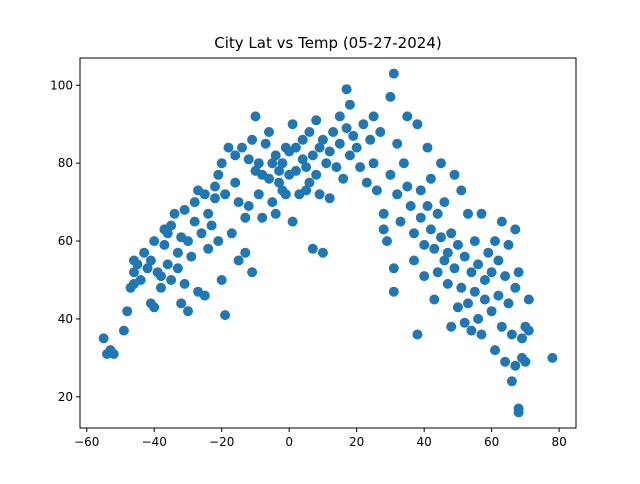 The width and height of the screenshot is (640, 484). I want to click on x-tick-label: −20, so click(221, 442).